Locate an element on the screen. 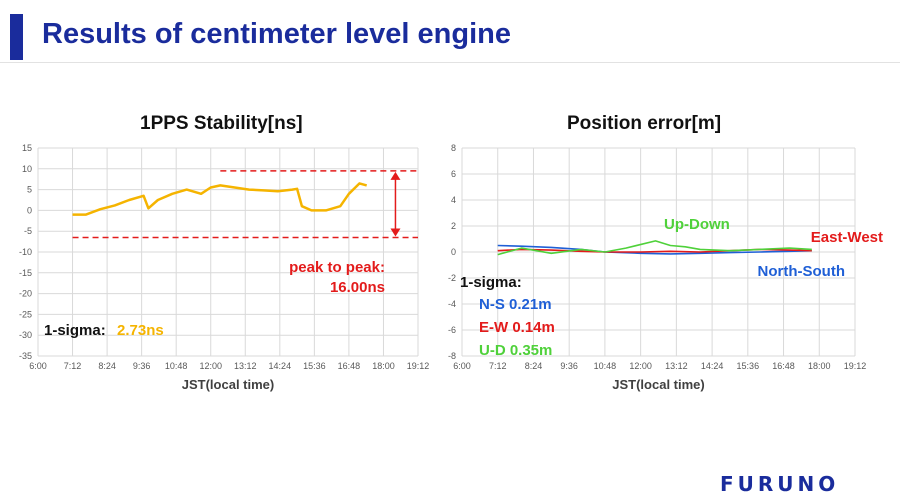 The image size is (900, 502). pos-y-tick-label: 4 is located at coordinates (453, 200).